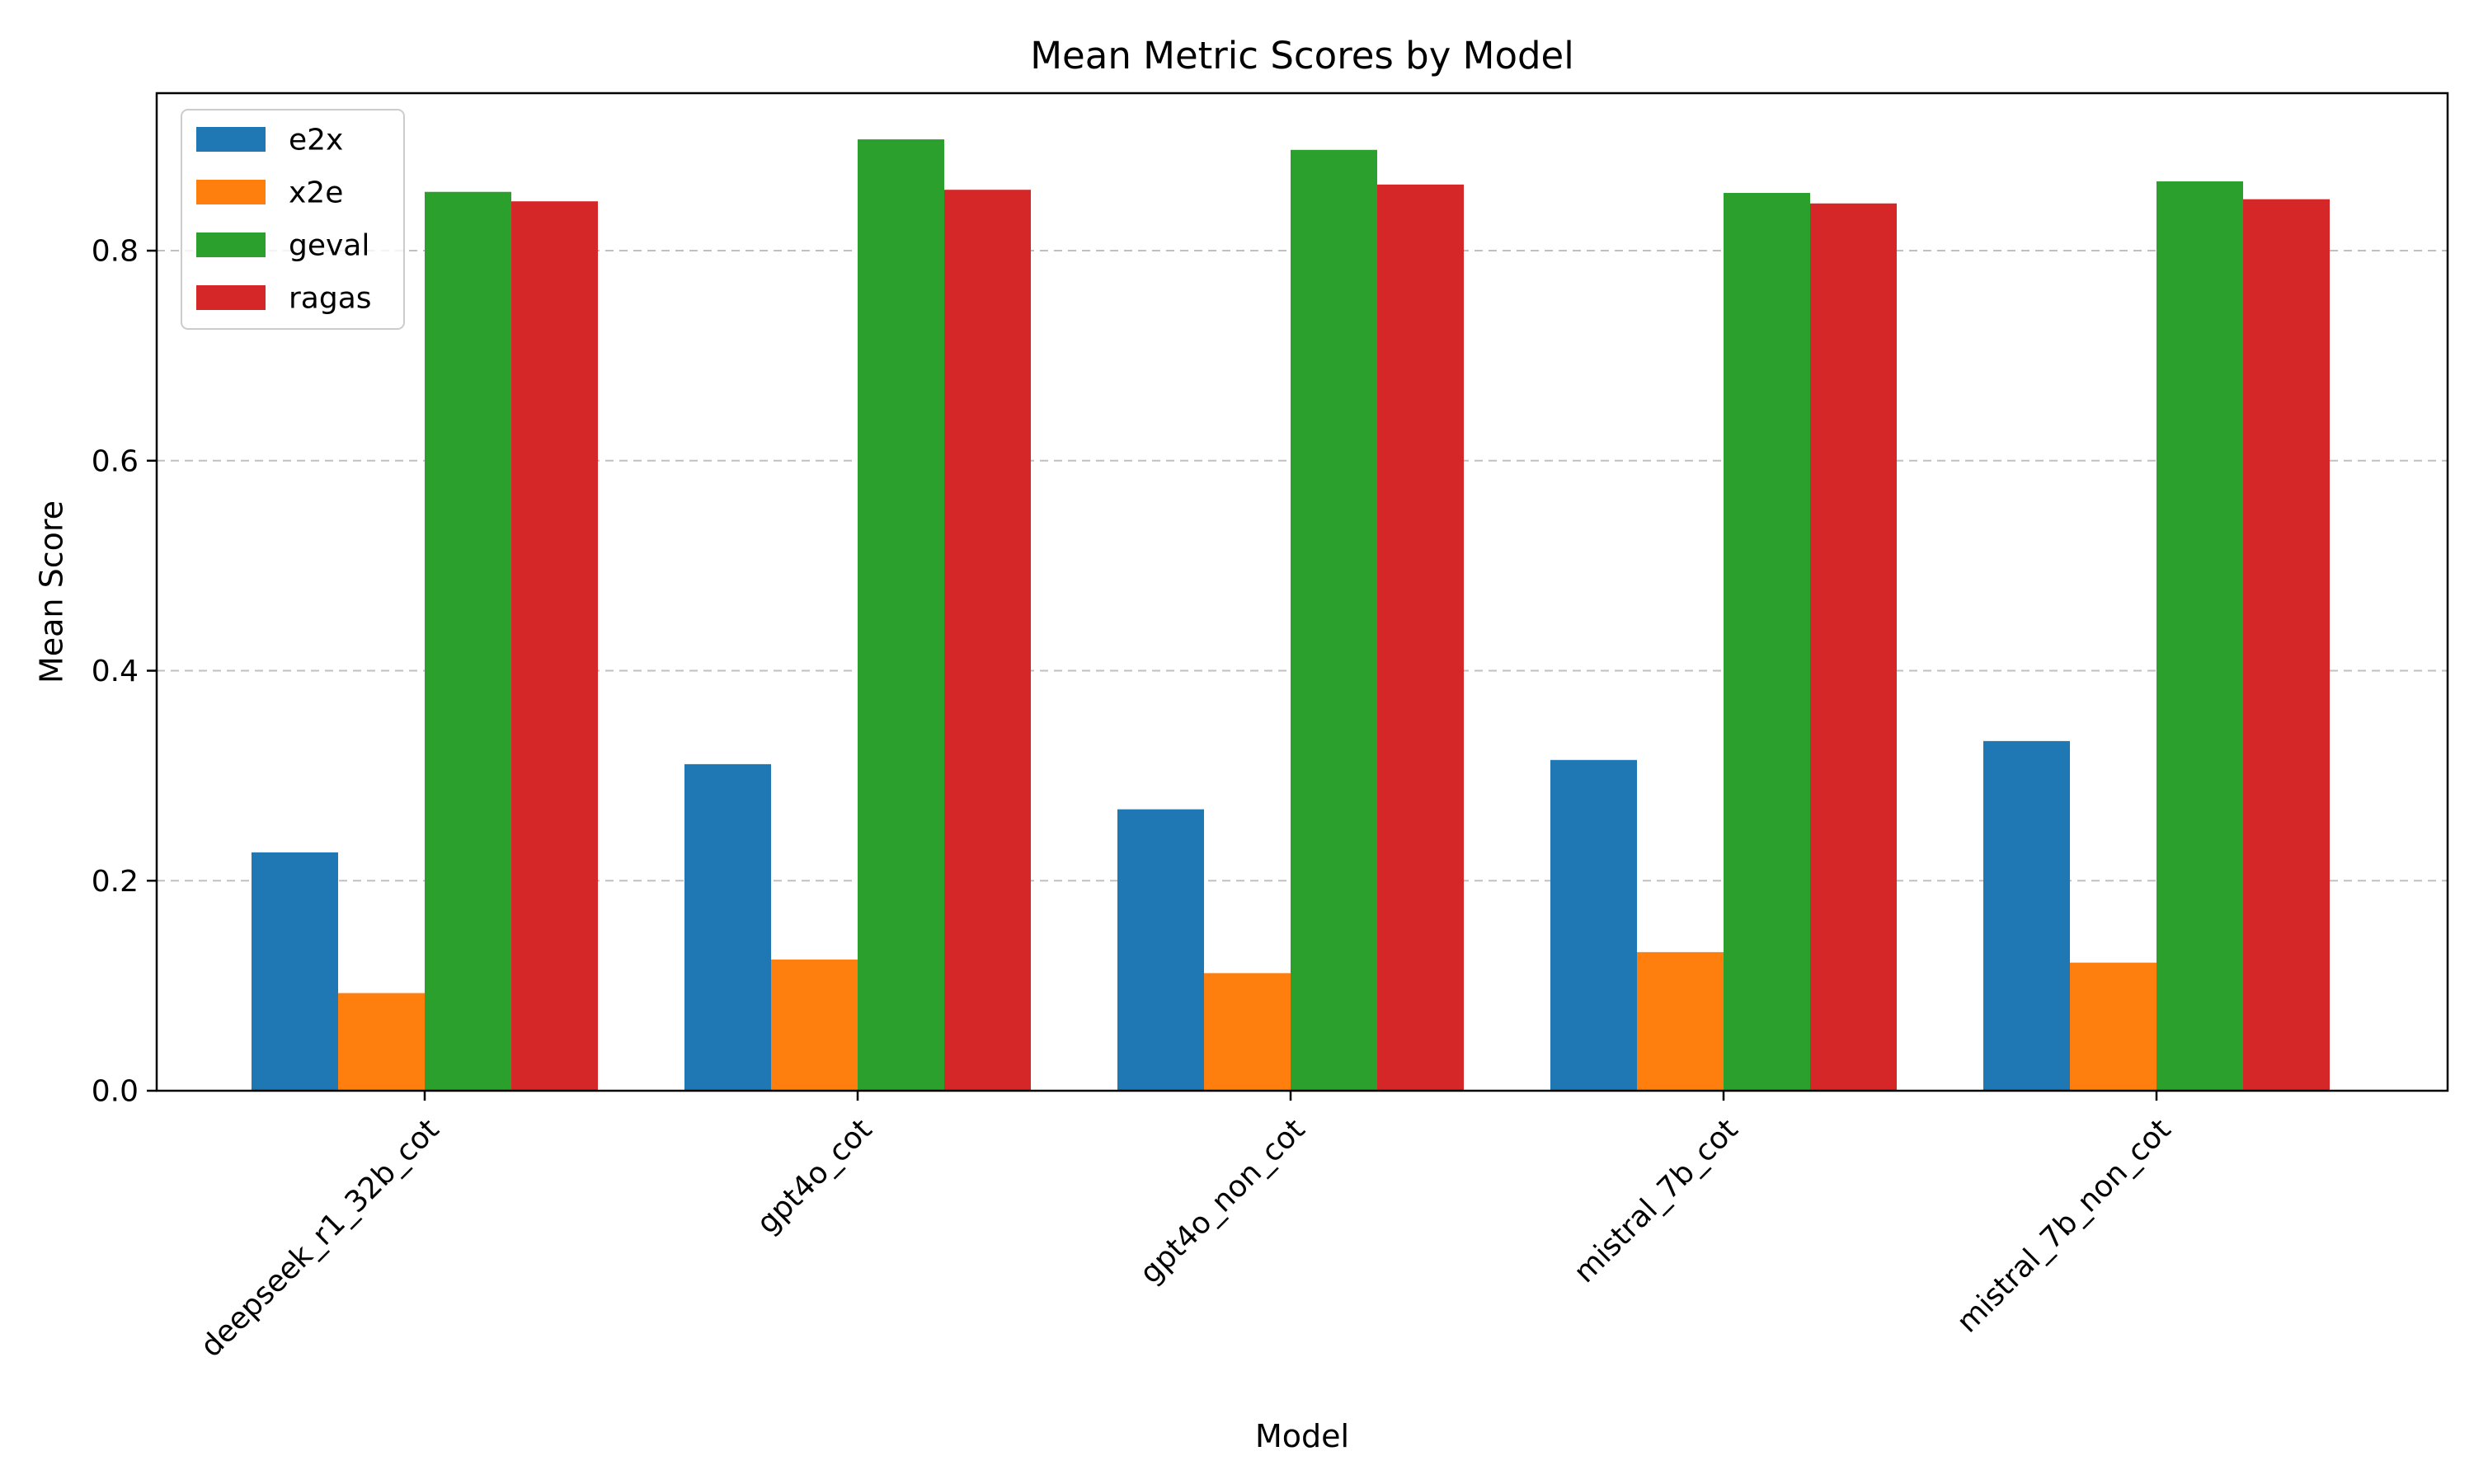  Describe the element at coordinates (316, 193) in the screenshot. I see `legend-label-x2e: x2e` at that location.